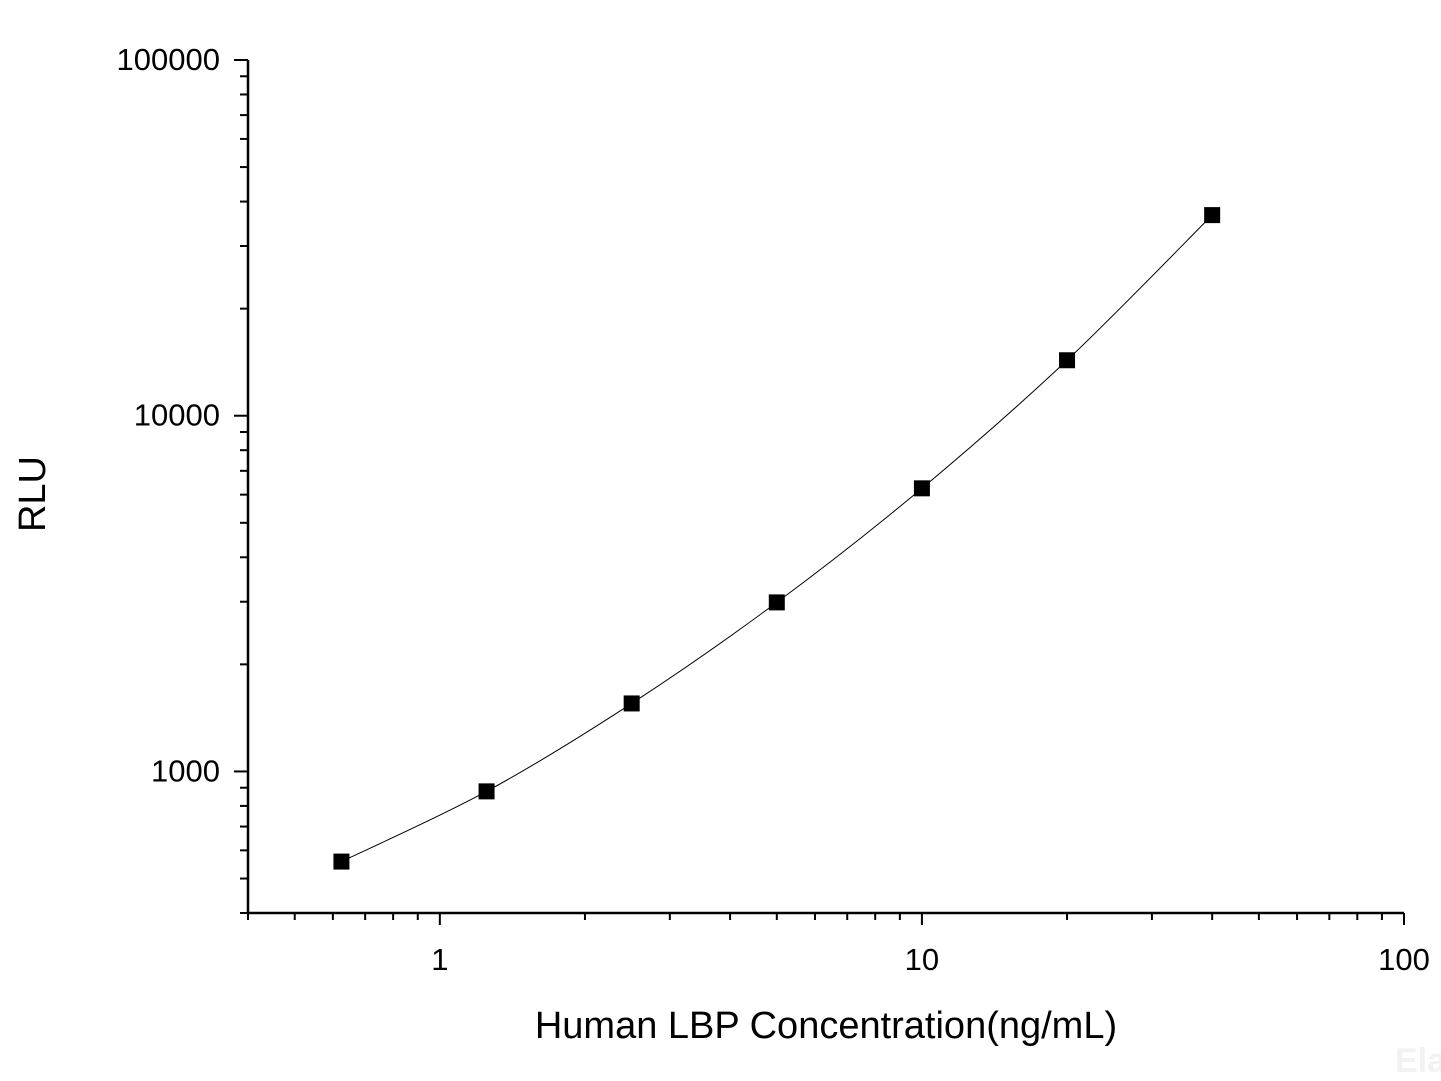  What do you see at coordinates (439, 959) in the screenshot?
I see `x-tick-label: 1` at bounding box center [439, 959].